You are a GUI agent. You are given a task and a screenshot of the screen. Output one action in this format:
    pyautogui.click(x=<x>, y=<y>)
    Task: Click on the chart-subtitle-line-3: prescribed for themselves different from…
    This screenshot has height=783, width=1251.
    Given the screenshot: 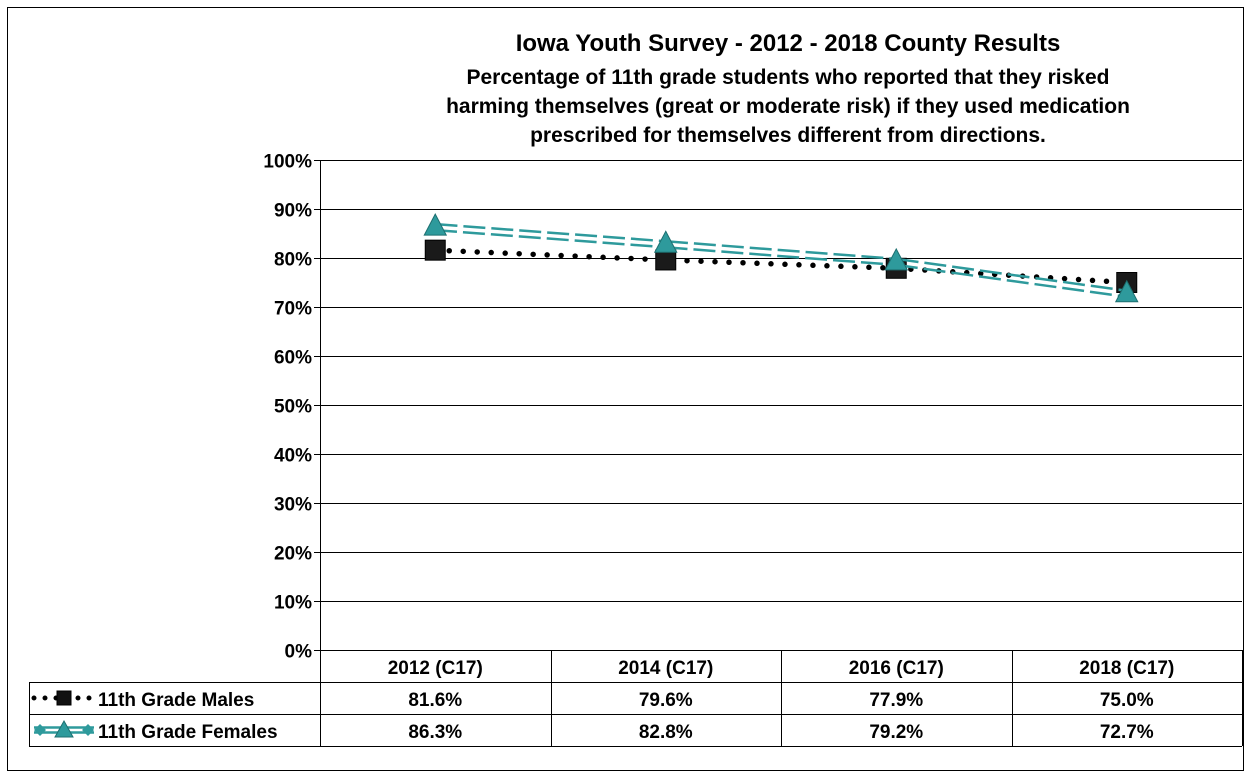 What is the action you would take?
    pyautogui.click(x=788, y=135)
    